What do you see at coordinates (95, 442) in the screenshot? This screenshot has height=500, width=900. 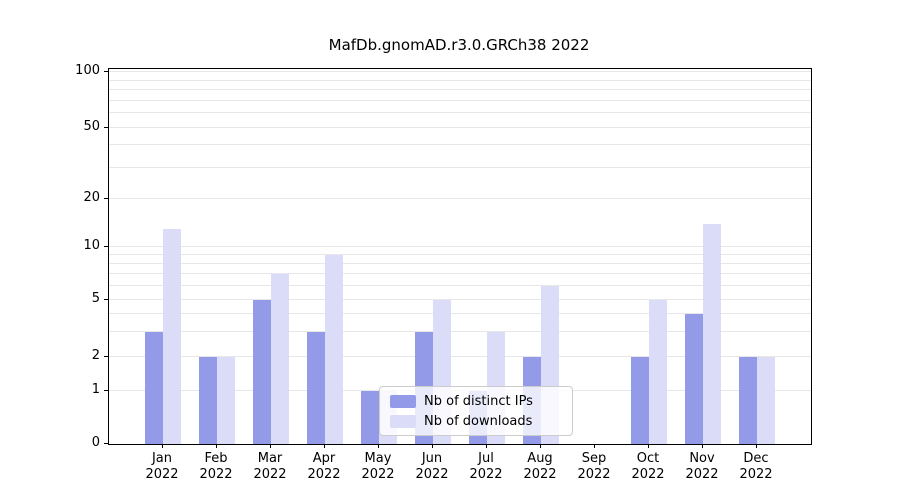 I see `y-tick-label: 0` at bounding box center [95, 442].